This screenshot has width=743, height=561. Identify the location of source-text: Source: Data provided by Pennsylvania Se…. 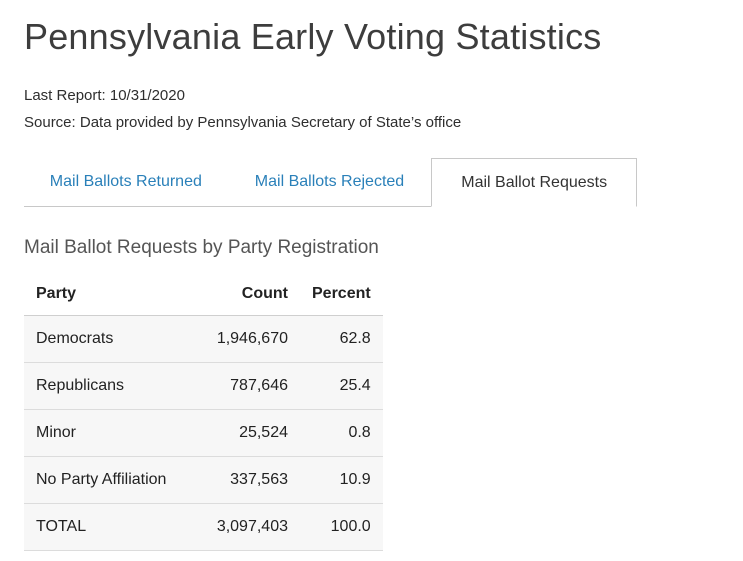
(243, 122).